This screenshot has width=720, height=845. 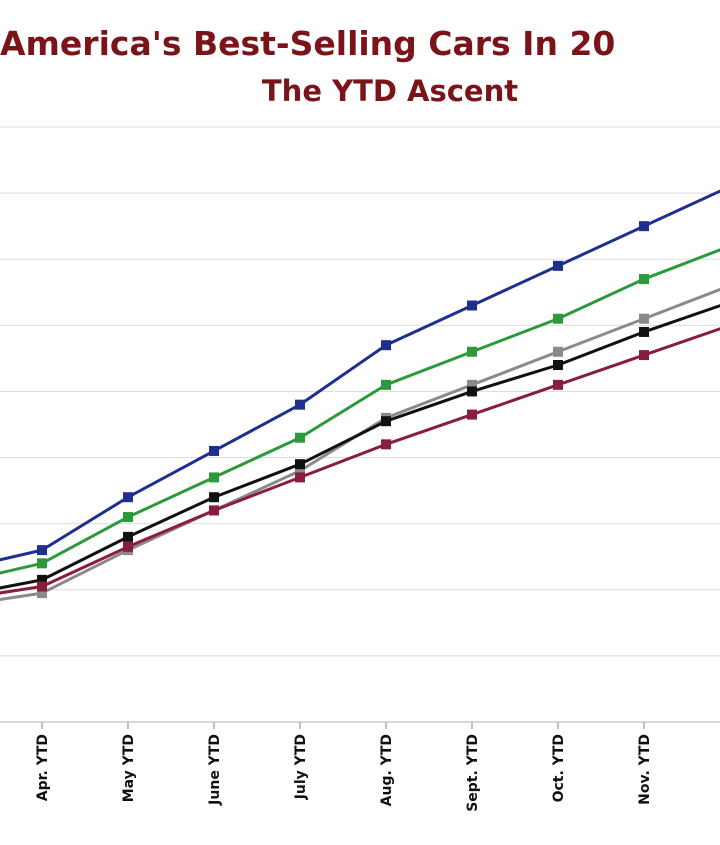 What do you see at coordinates (307, 43) in the screenshot?
I see `chart-title: America's Best-Selling Cars In 20` at bounding box center [307, 43].